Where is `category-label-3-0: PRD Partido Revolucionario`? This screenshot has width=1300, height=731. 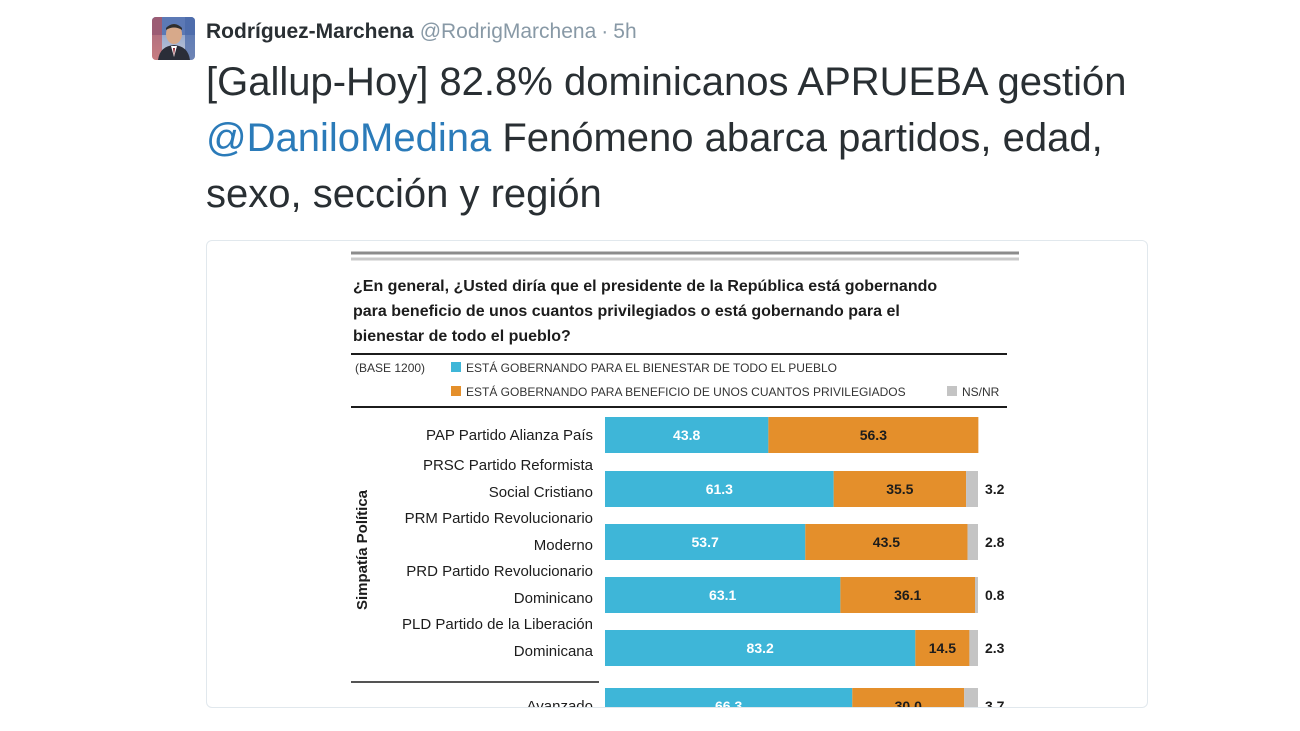
category-label-3-0: PRD Partido Revolucionario is located at coordinates (499, 571).